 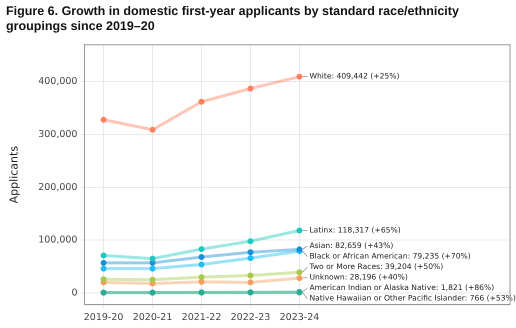 What do you see at coordinates (152, 317) in the screenshot?
I see `x-tick-label: 2020-21` at bounding box center [152, 317].